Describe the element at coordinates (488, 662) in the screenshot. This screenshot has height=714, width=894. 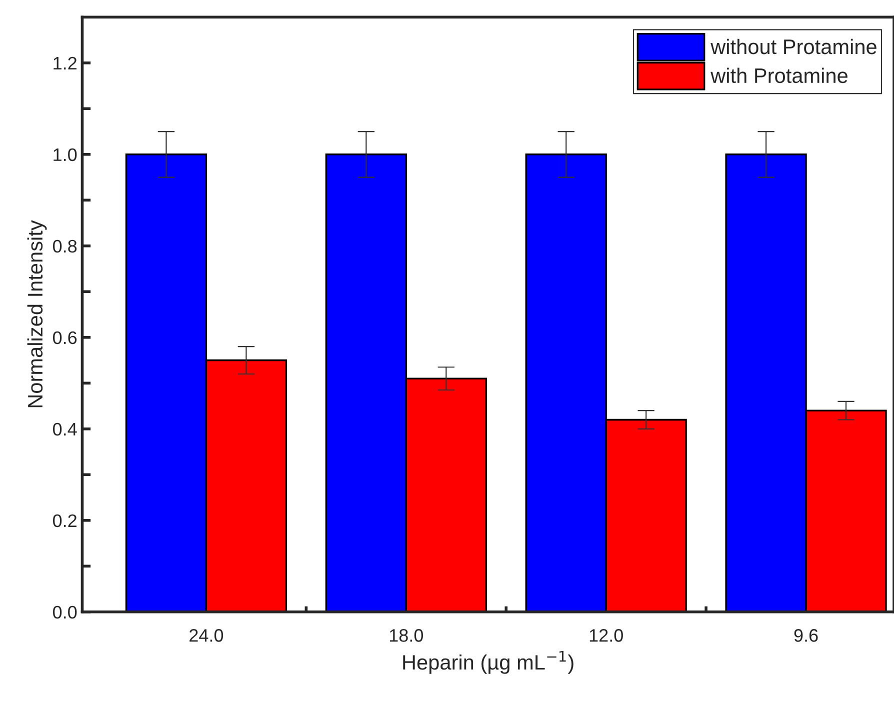
I see `x-axis-title: Heparin (µg mL$^{−1}$)` at that location.